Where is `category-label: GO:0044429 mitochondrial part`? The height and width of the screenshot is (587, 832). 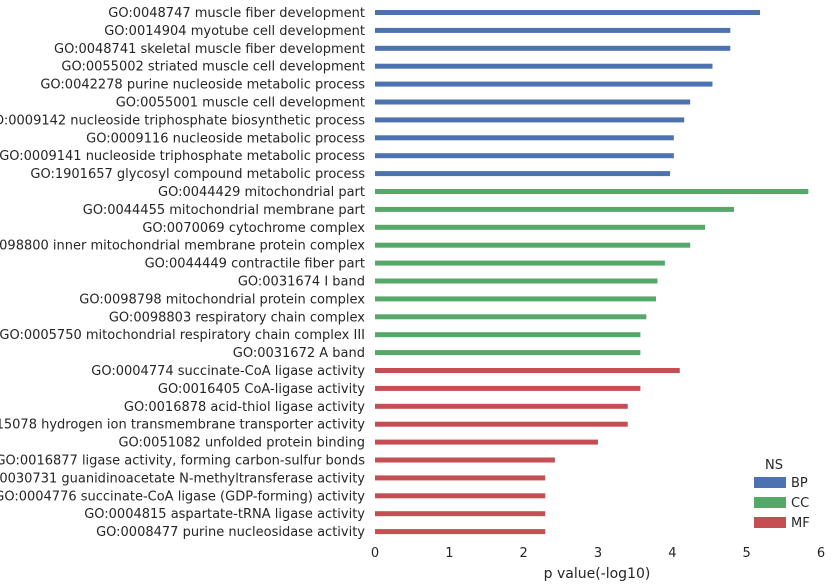 category-label: GO:0044429 mitochondrial part is located at coordinates (261, 192).